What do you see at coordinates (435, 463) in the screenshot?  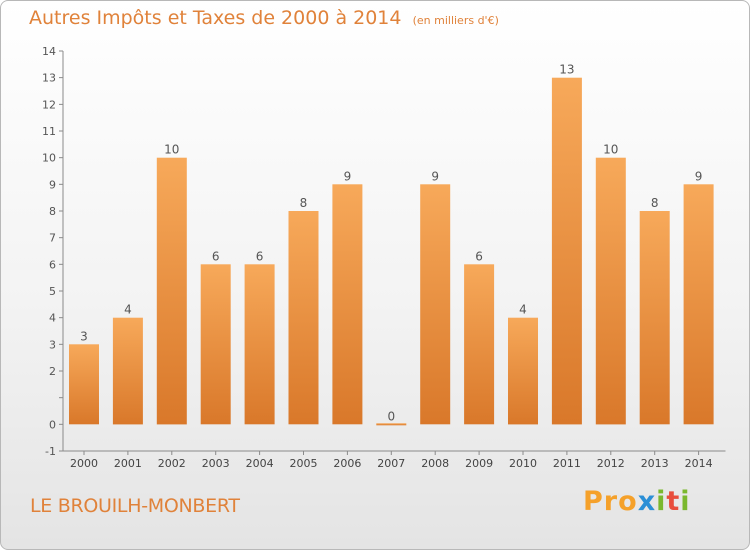 I see `x-tick-label-2008: 2008` at bounding box center [435, 463].